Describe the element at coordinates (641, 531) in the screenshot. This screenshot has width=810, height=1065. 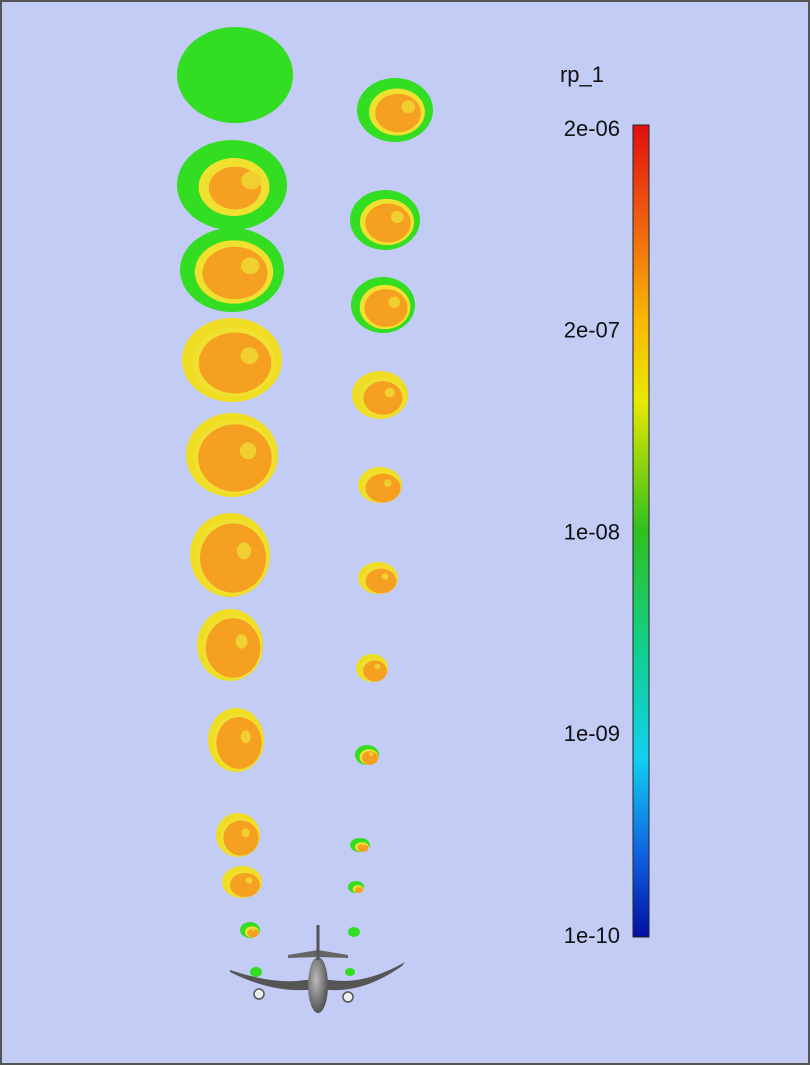
I see `colorbar` at that location.